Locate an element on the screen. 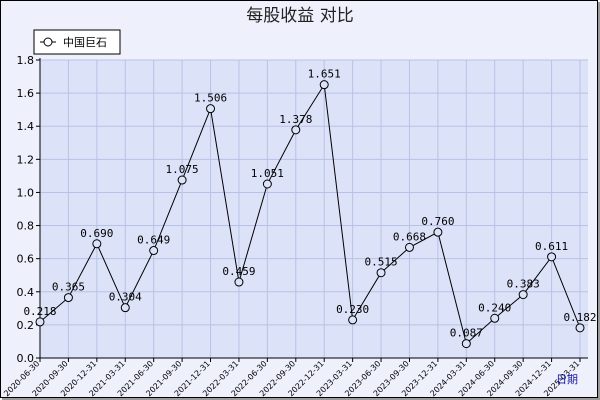  data-label: 0.649 is located at coordinates (153, 240).